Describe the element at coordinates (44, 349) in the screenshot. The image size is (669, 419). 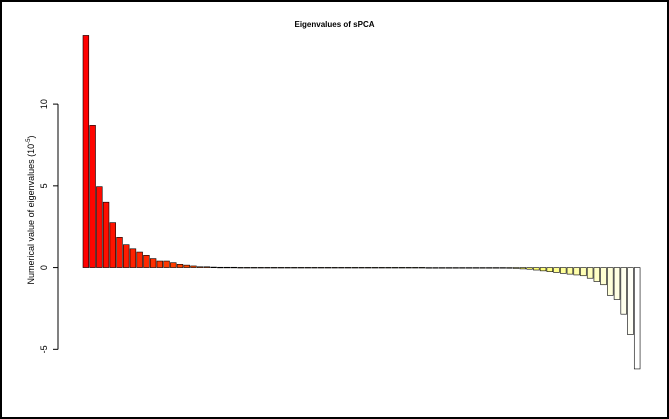
I see `y-tick-label: -5` at that location.